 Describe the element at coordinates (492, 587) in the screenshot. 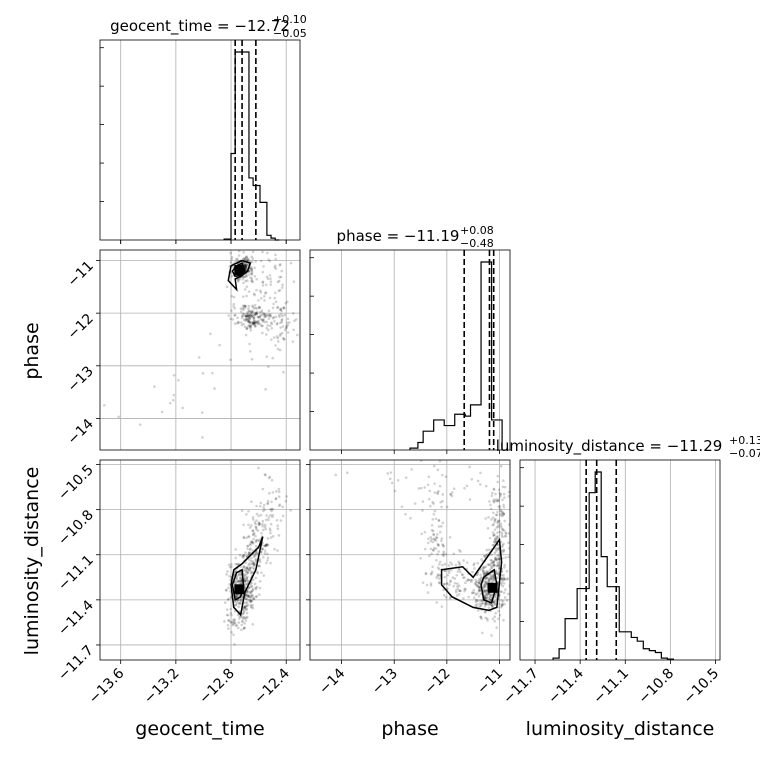

I see `density-peak-phase|luminosity_distance` at that location.